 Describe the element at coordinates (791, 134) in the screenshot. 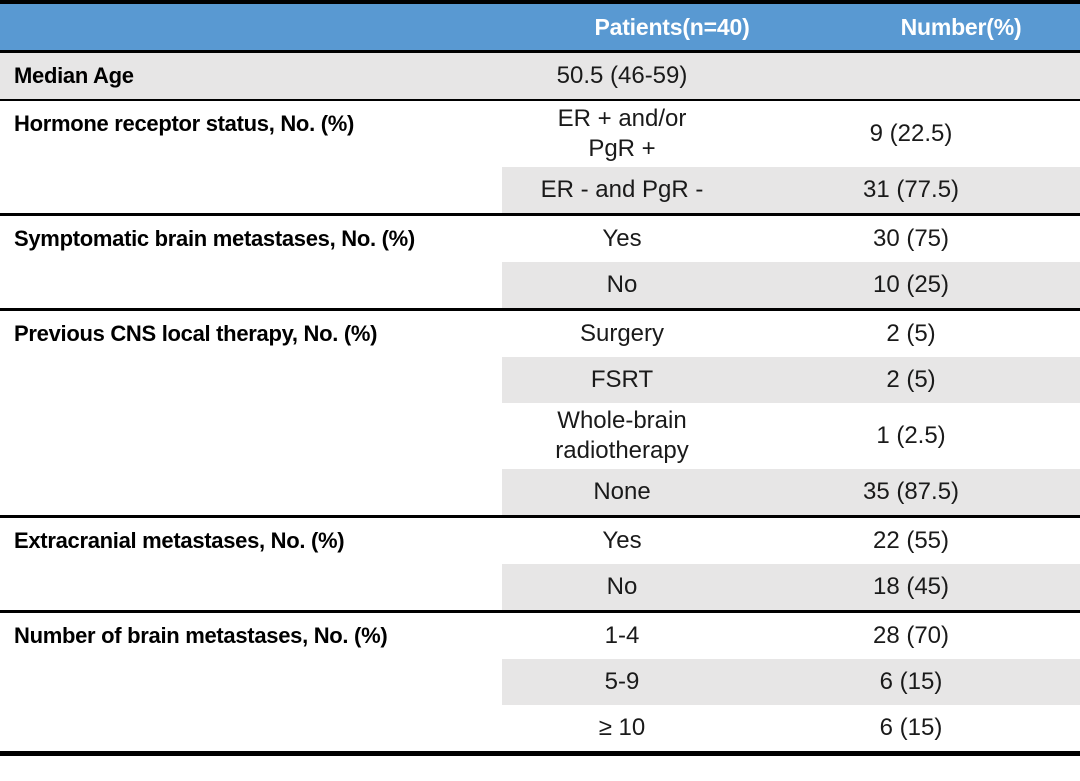

I see `table-row: ER + and/or PgR + 9 (22.5)` at that location.